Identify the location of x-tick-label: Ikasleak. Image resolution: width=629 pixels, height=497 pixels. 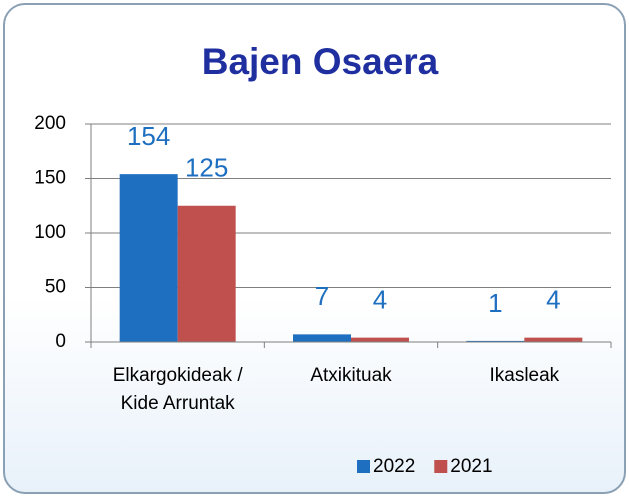
(524, 375).